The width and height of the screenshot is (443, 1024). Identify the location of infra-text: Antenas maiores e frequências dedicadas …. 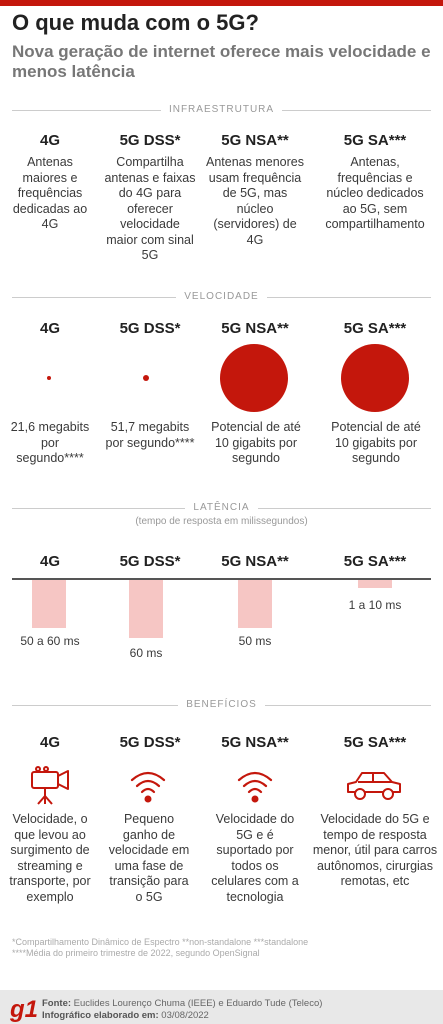
(50, 193).